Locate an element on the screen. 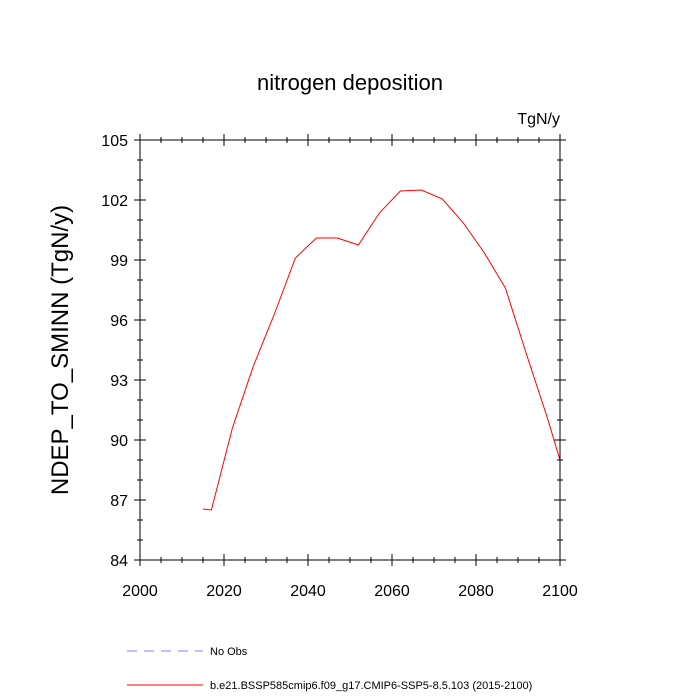 The image size is (700, 700). x-tick-label: 2040 is located at coordinates (308, 591).